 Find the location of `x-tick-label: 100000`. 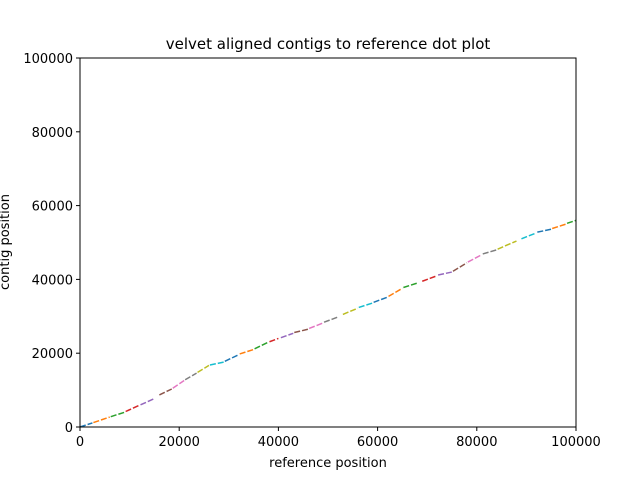

x-tick-label: 100000 is located at coordinates (576, 442).